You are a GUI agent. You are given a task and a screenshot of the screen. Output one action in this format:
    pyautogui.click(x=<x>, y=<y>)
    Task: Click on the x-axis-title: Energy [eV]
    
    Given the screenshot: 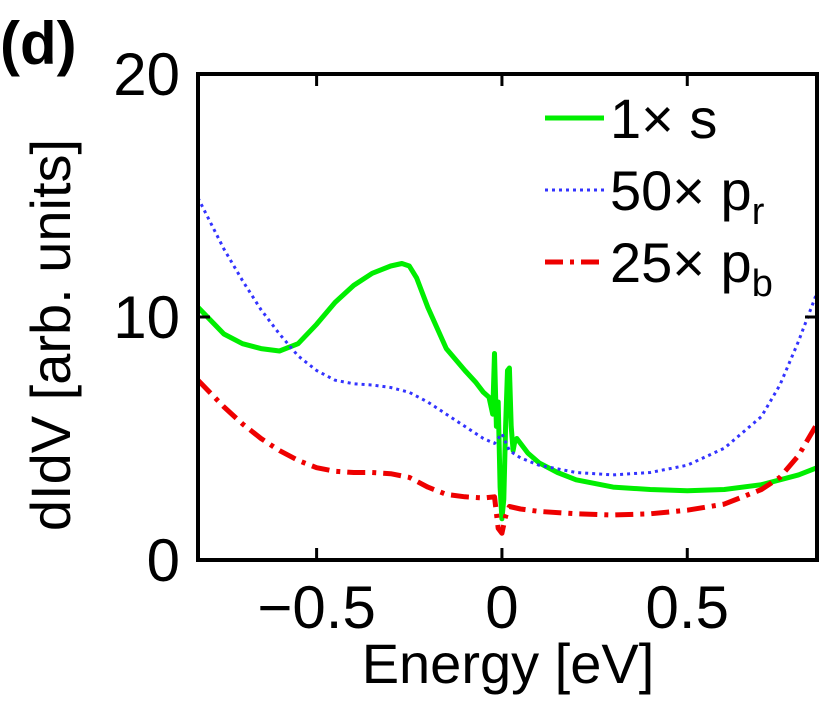 What is the action you would take?
    pyautogui.click(x=508, y=663)
    